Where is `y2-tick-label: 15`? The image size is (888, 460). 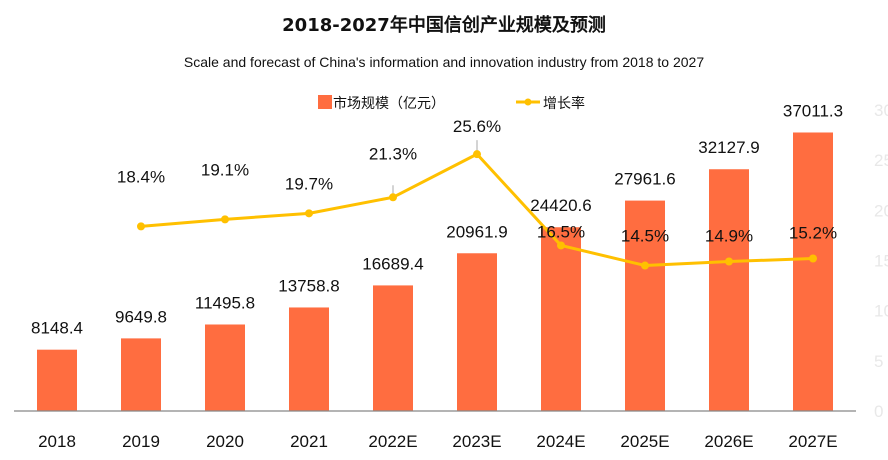 y2-tick-label: 15 is located at coordinates (881, 261).